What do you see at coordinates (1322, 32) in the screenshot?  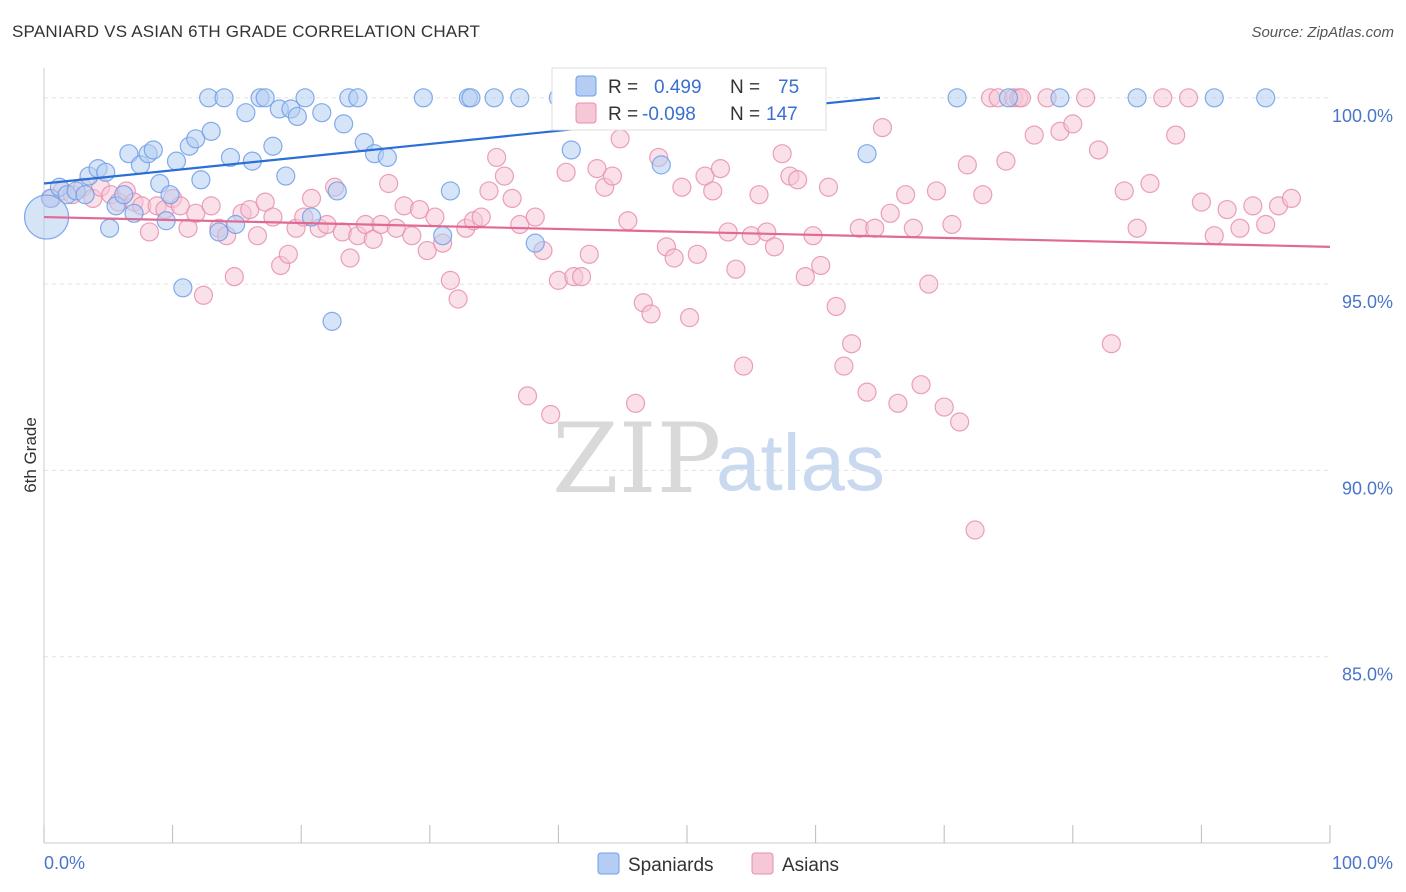 I see `source-label: Source: ZipAtlas.com` at bounding box center [1322, 32].